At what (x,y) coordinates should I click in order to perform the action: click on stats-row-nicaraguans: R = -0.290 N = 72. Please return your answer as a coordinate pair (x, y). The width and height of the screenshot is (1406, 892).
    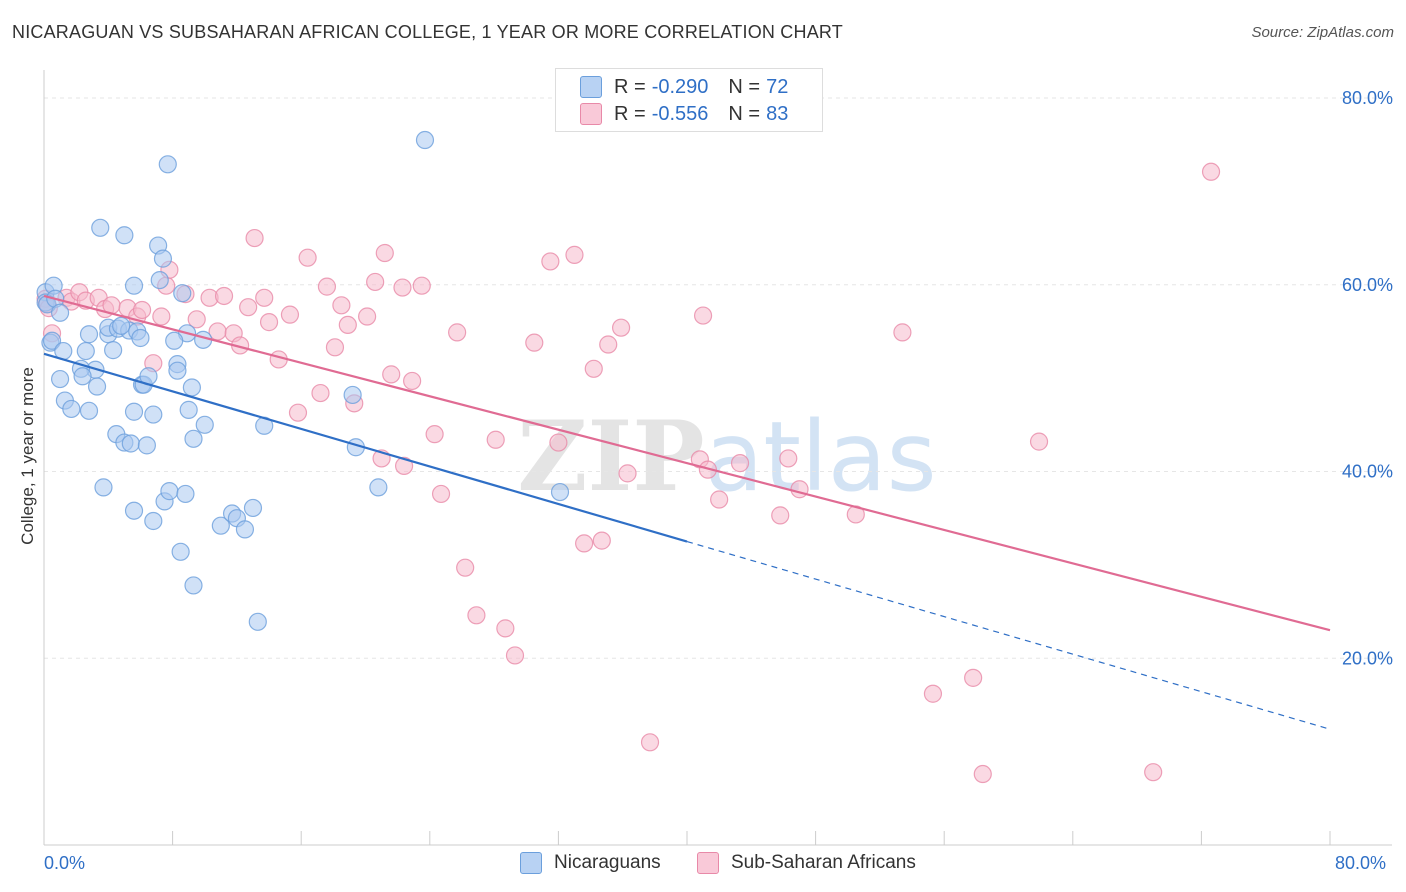
    Looking at the image, I should click on (684, 87).